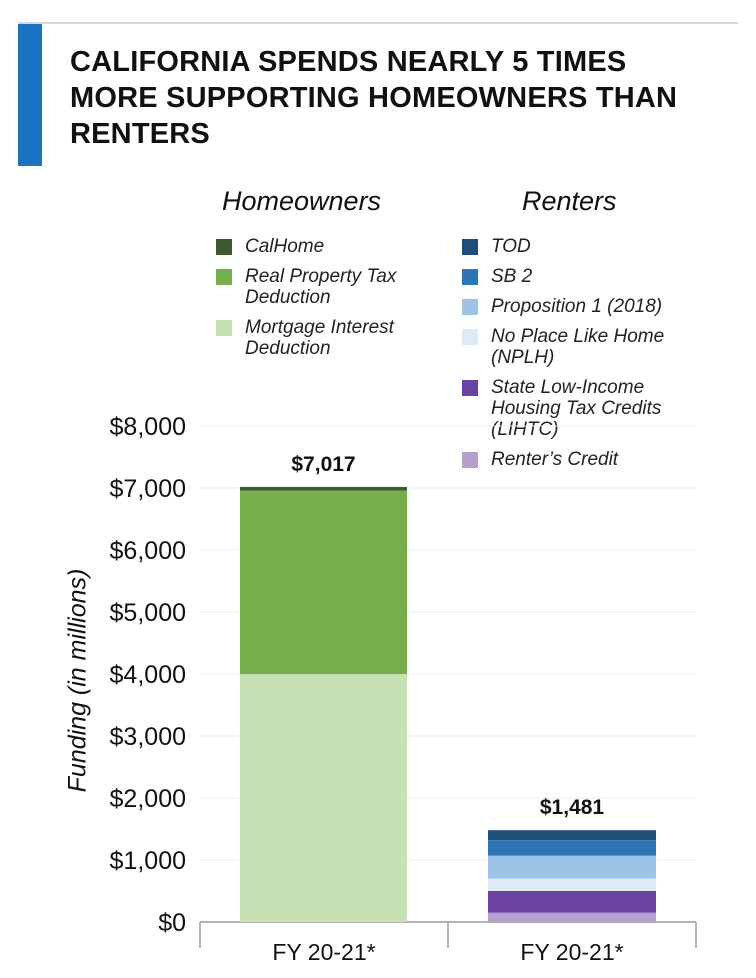 The height and width of the screenshot is (978, 756). I want to click on y-tick-label: $7,000, so click(148, 489).